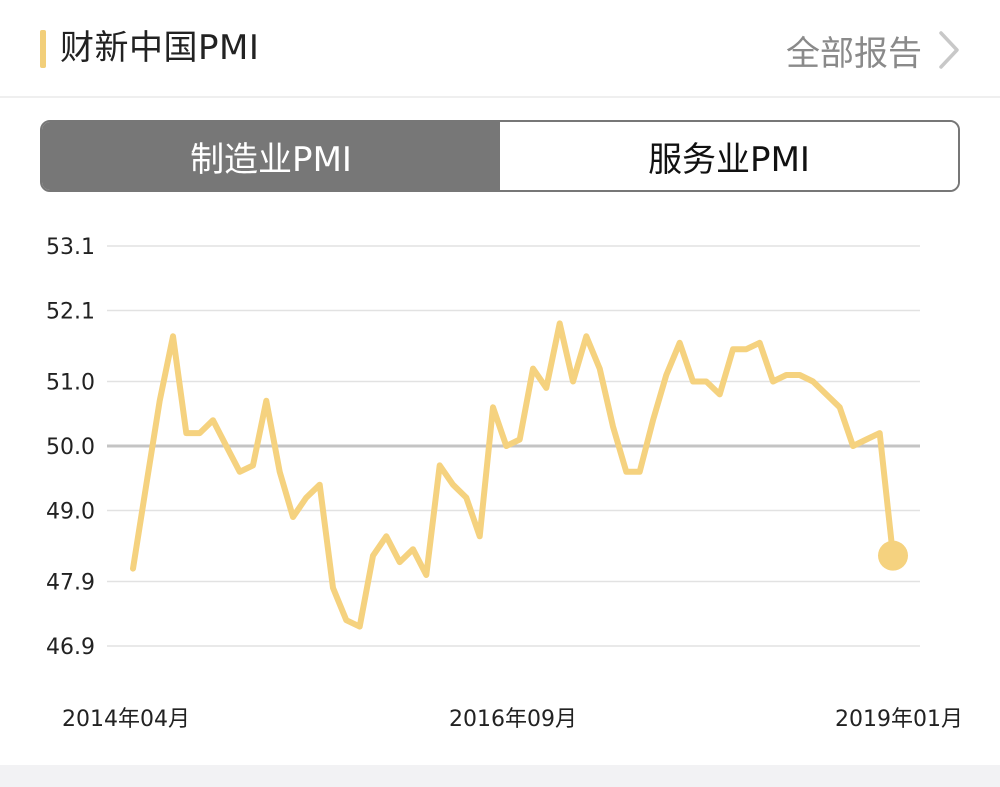 This screenshot has width=1000, height=787. What do you see at coordinates (70, 382) in the screenshot?
I see `y-tick-label: 51.0` at bounding box center [70, 382].